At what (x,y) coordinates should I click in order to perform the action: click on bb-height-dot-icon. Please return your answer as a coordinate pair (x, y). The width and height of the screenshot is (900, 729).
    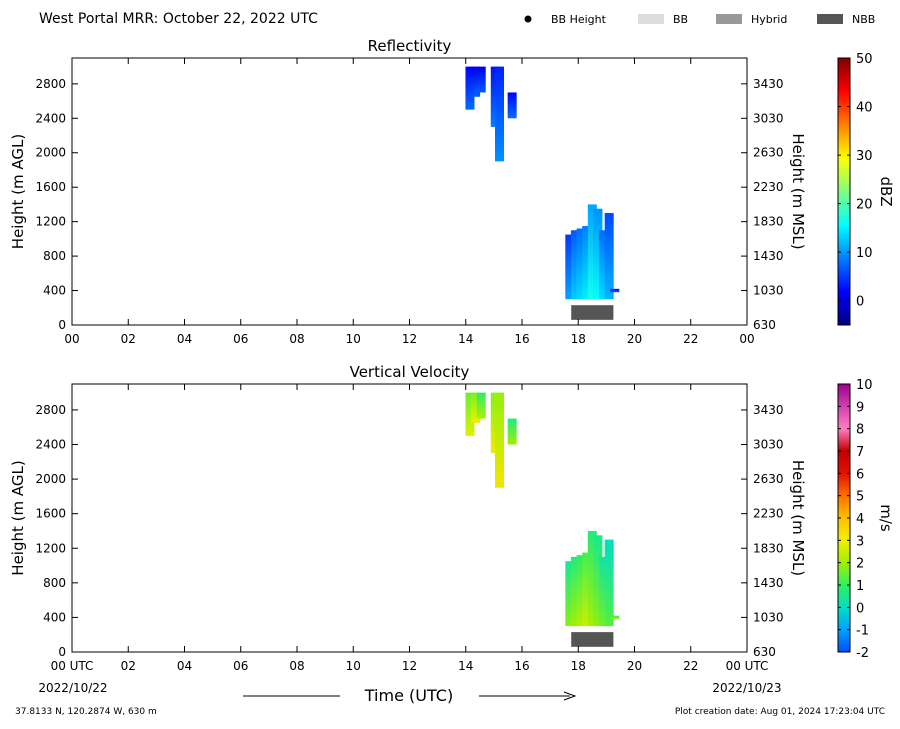
    Looking at the image, I should click on (528, 19).